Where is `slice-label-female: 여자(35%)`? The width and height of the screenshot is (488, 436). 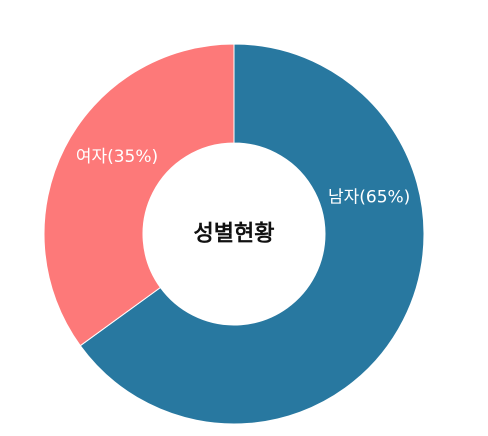 slice-label-female: 여자(35%) is located at coordinates (117, 157).